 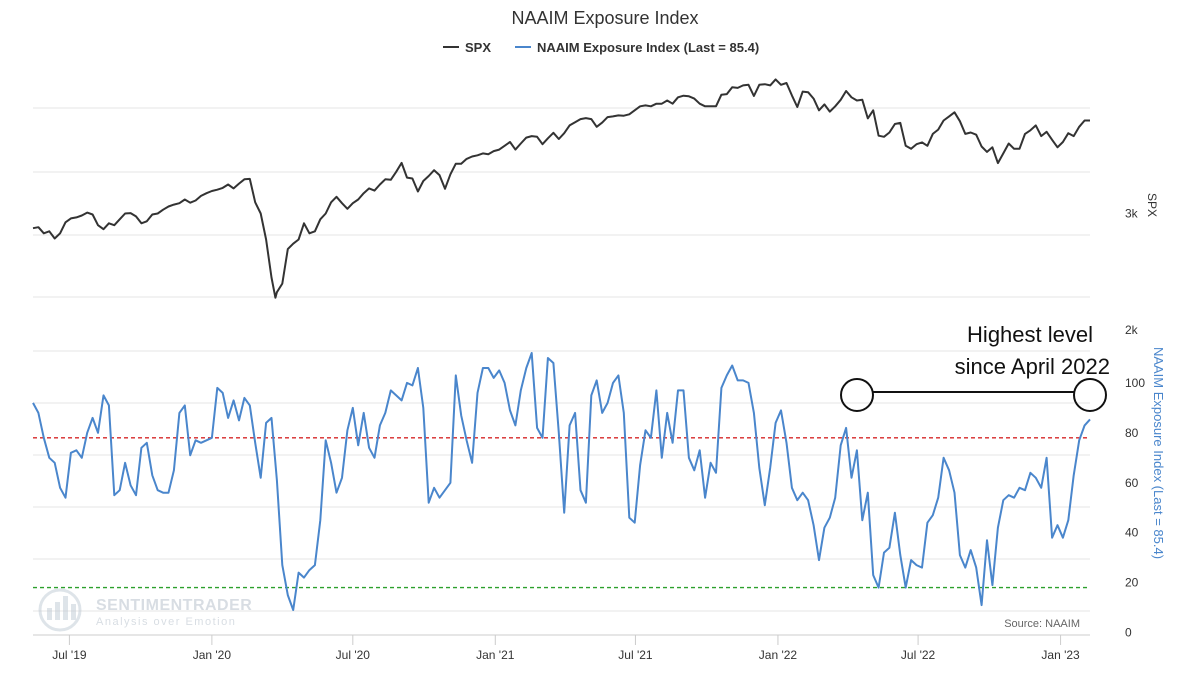 I want to click on legend: SPX NAAIM Exposure Index (Last = 85.4), so click(x=601, y=47).